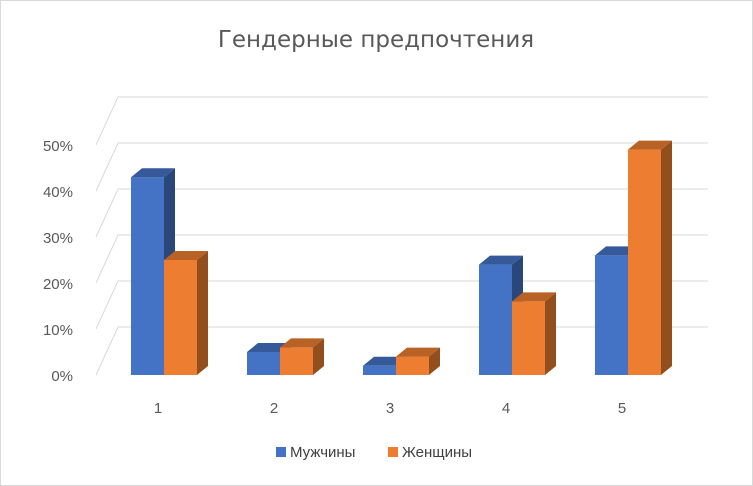  What do you see at coordinates (322, 452) in the screenshot?
I see `legend-label: Мужчины` at bounding box center [322, 452].